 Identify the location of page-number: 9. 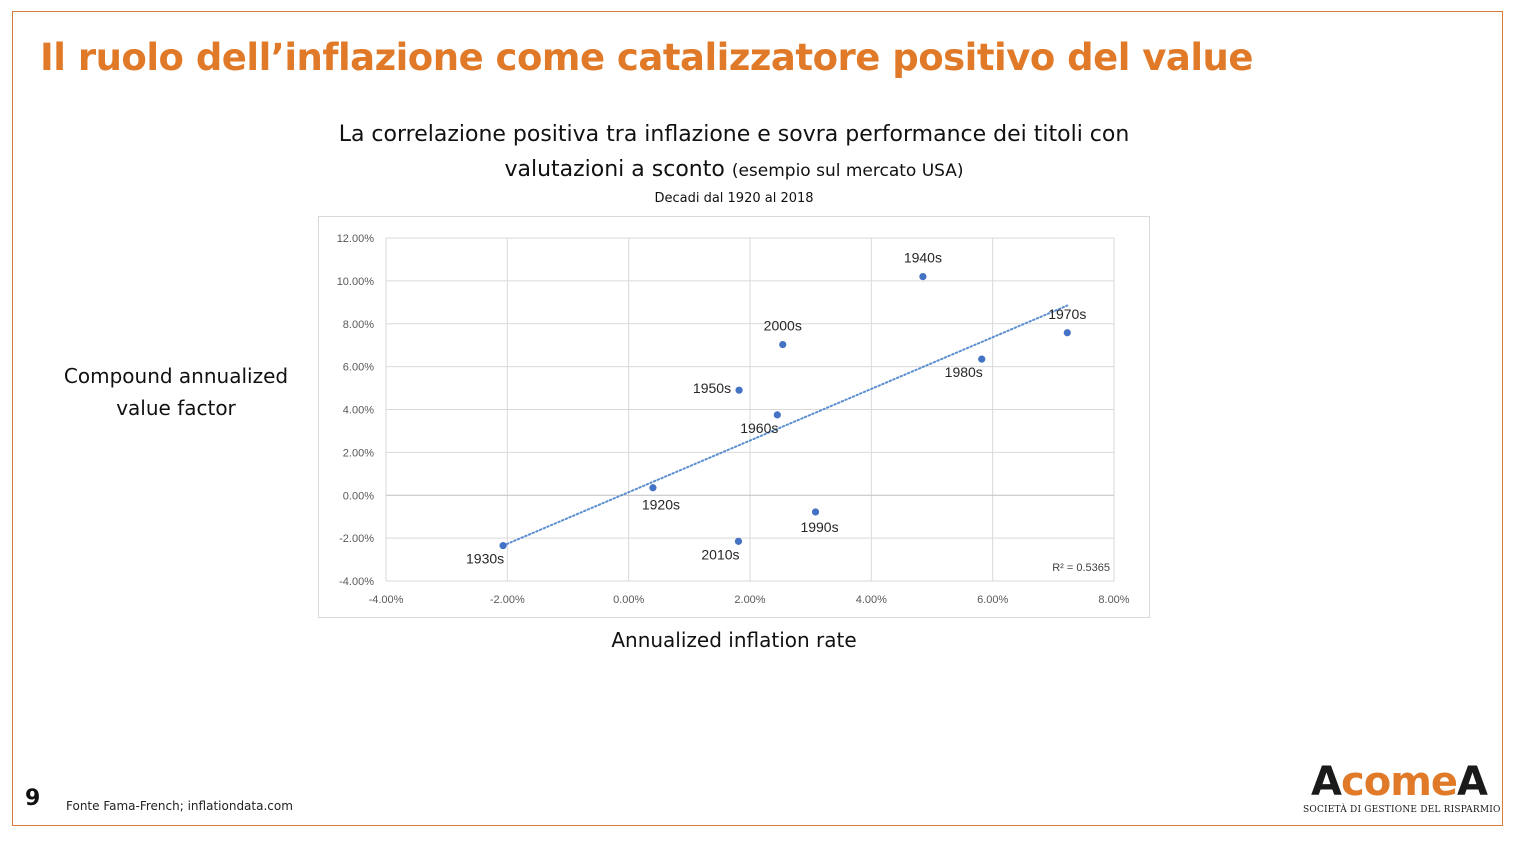
(33, 798).